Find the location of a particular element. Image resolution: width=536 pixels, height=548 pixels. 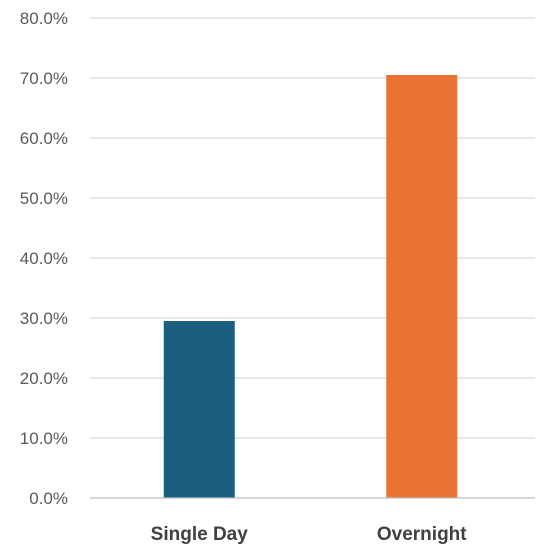

y-tick-label: 20.0% is located at coordinates (44, 378).